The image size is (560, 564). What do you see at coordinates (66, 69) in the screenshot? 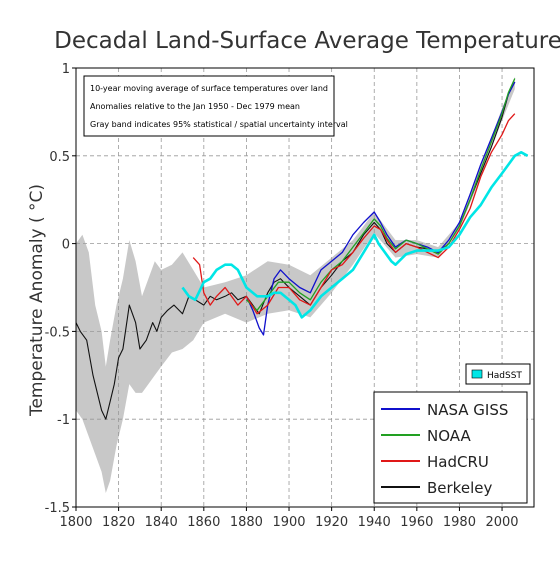
I see `y-tick-label-1: 1` at bounding box center [66, 69].